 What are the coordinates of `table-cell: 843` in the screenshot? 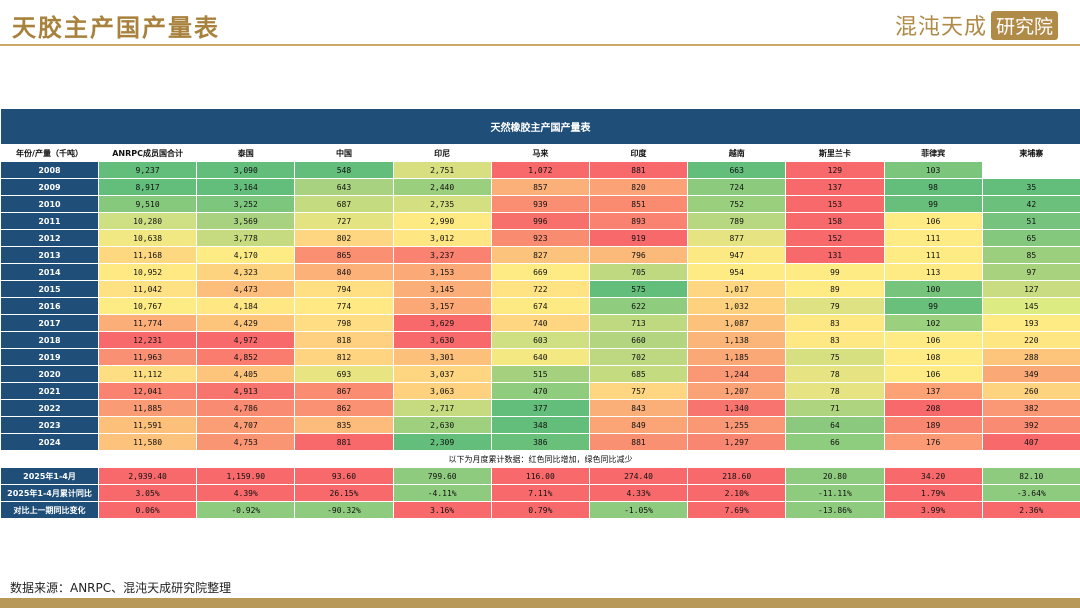 It's located at (638, 408).